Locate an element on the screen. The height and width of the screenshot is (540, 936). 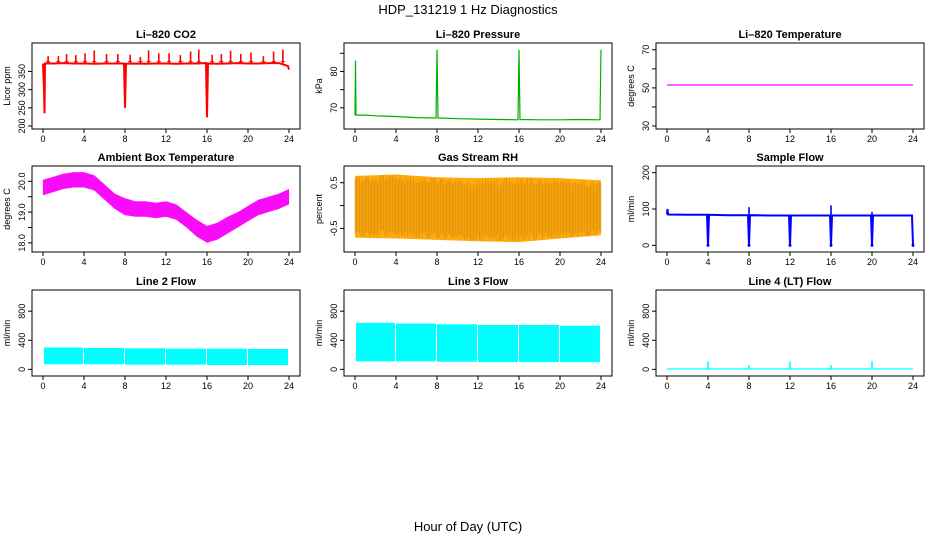
panel-boxtemp-title: Ambient Box Temperature is located at coordinates (166, 158).